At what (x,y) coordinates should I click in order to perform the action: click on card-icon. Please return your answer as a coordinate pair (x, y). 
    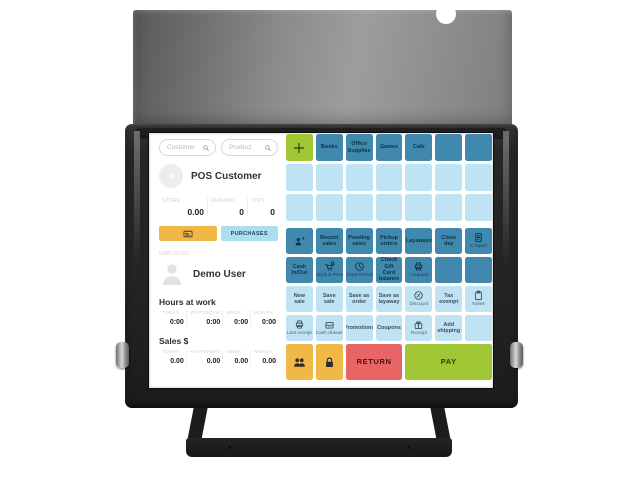
    Looking at the image, I should click on (188, 233).